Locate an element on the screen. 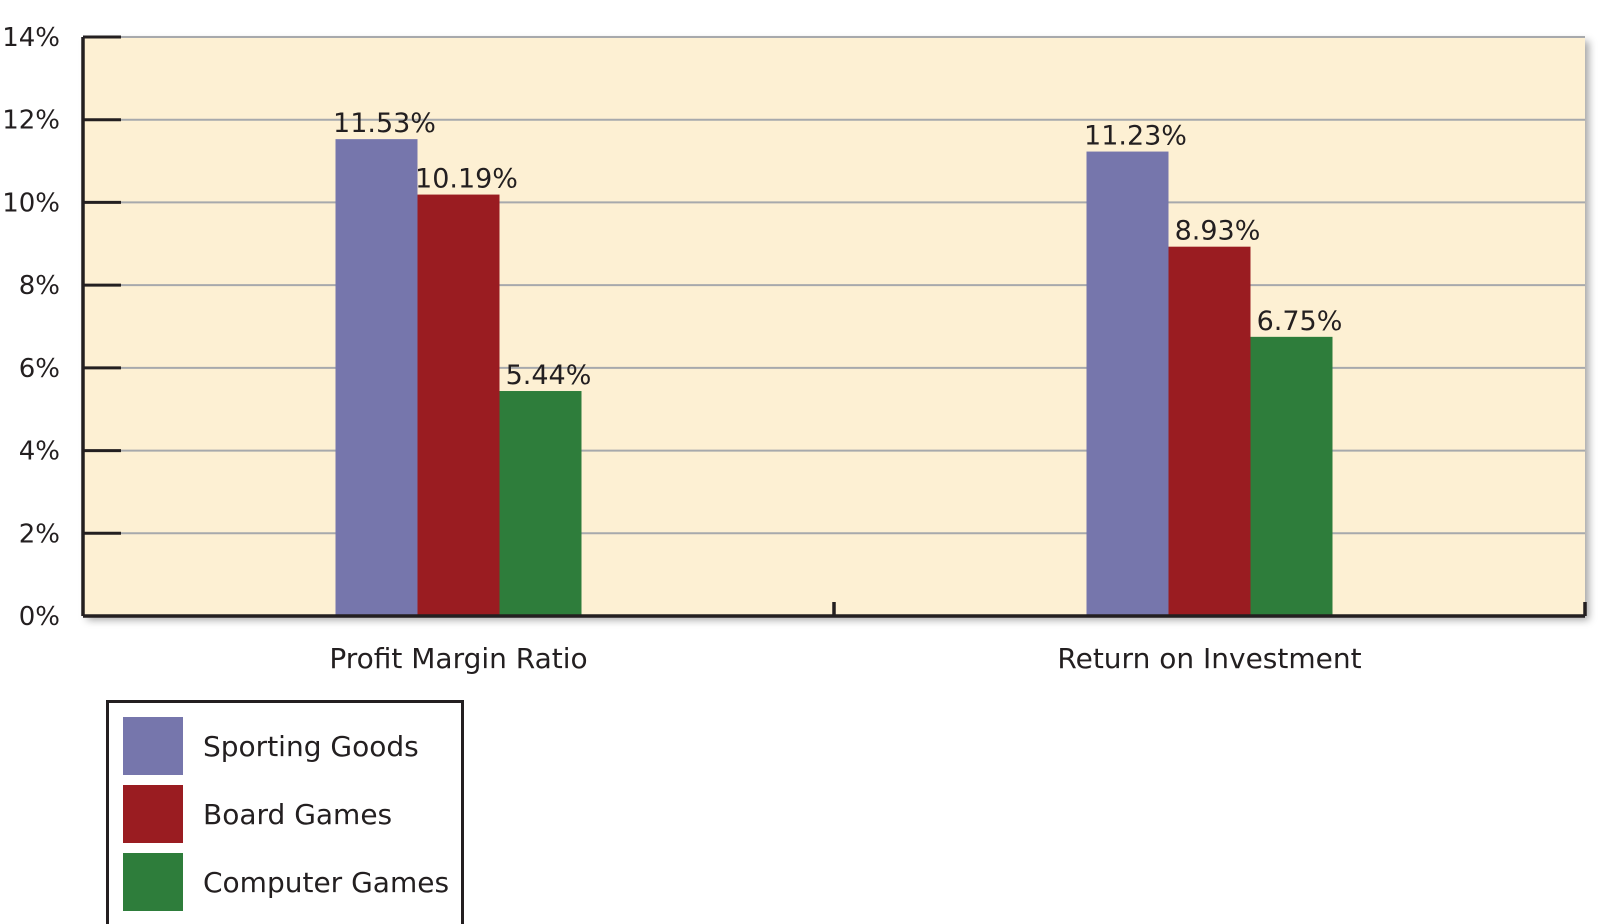 This screenshot has width=1618, height=924. category-label-profit-margin-ratio: Profit Margin Ratio is located at coordinates (458, 658).